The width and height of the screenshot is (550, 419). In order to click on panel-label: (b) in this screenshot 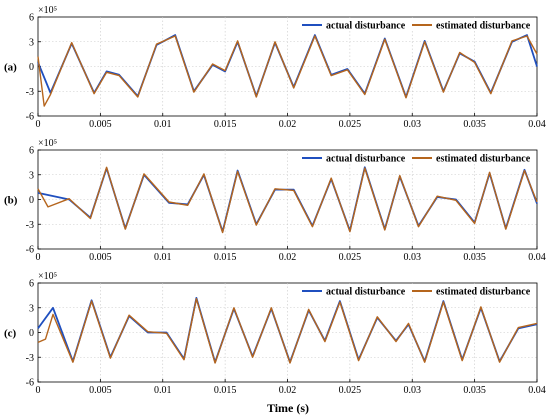, I will do `click(11, 201)`.